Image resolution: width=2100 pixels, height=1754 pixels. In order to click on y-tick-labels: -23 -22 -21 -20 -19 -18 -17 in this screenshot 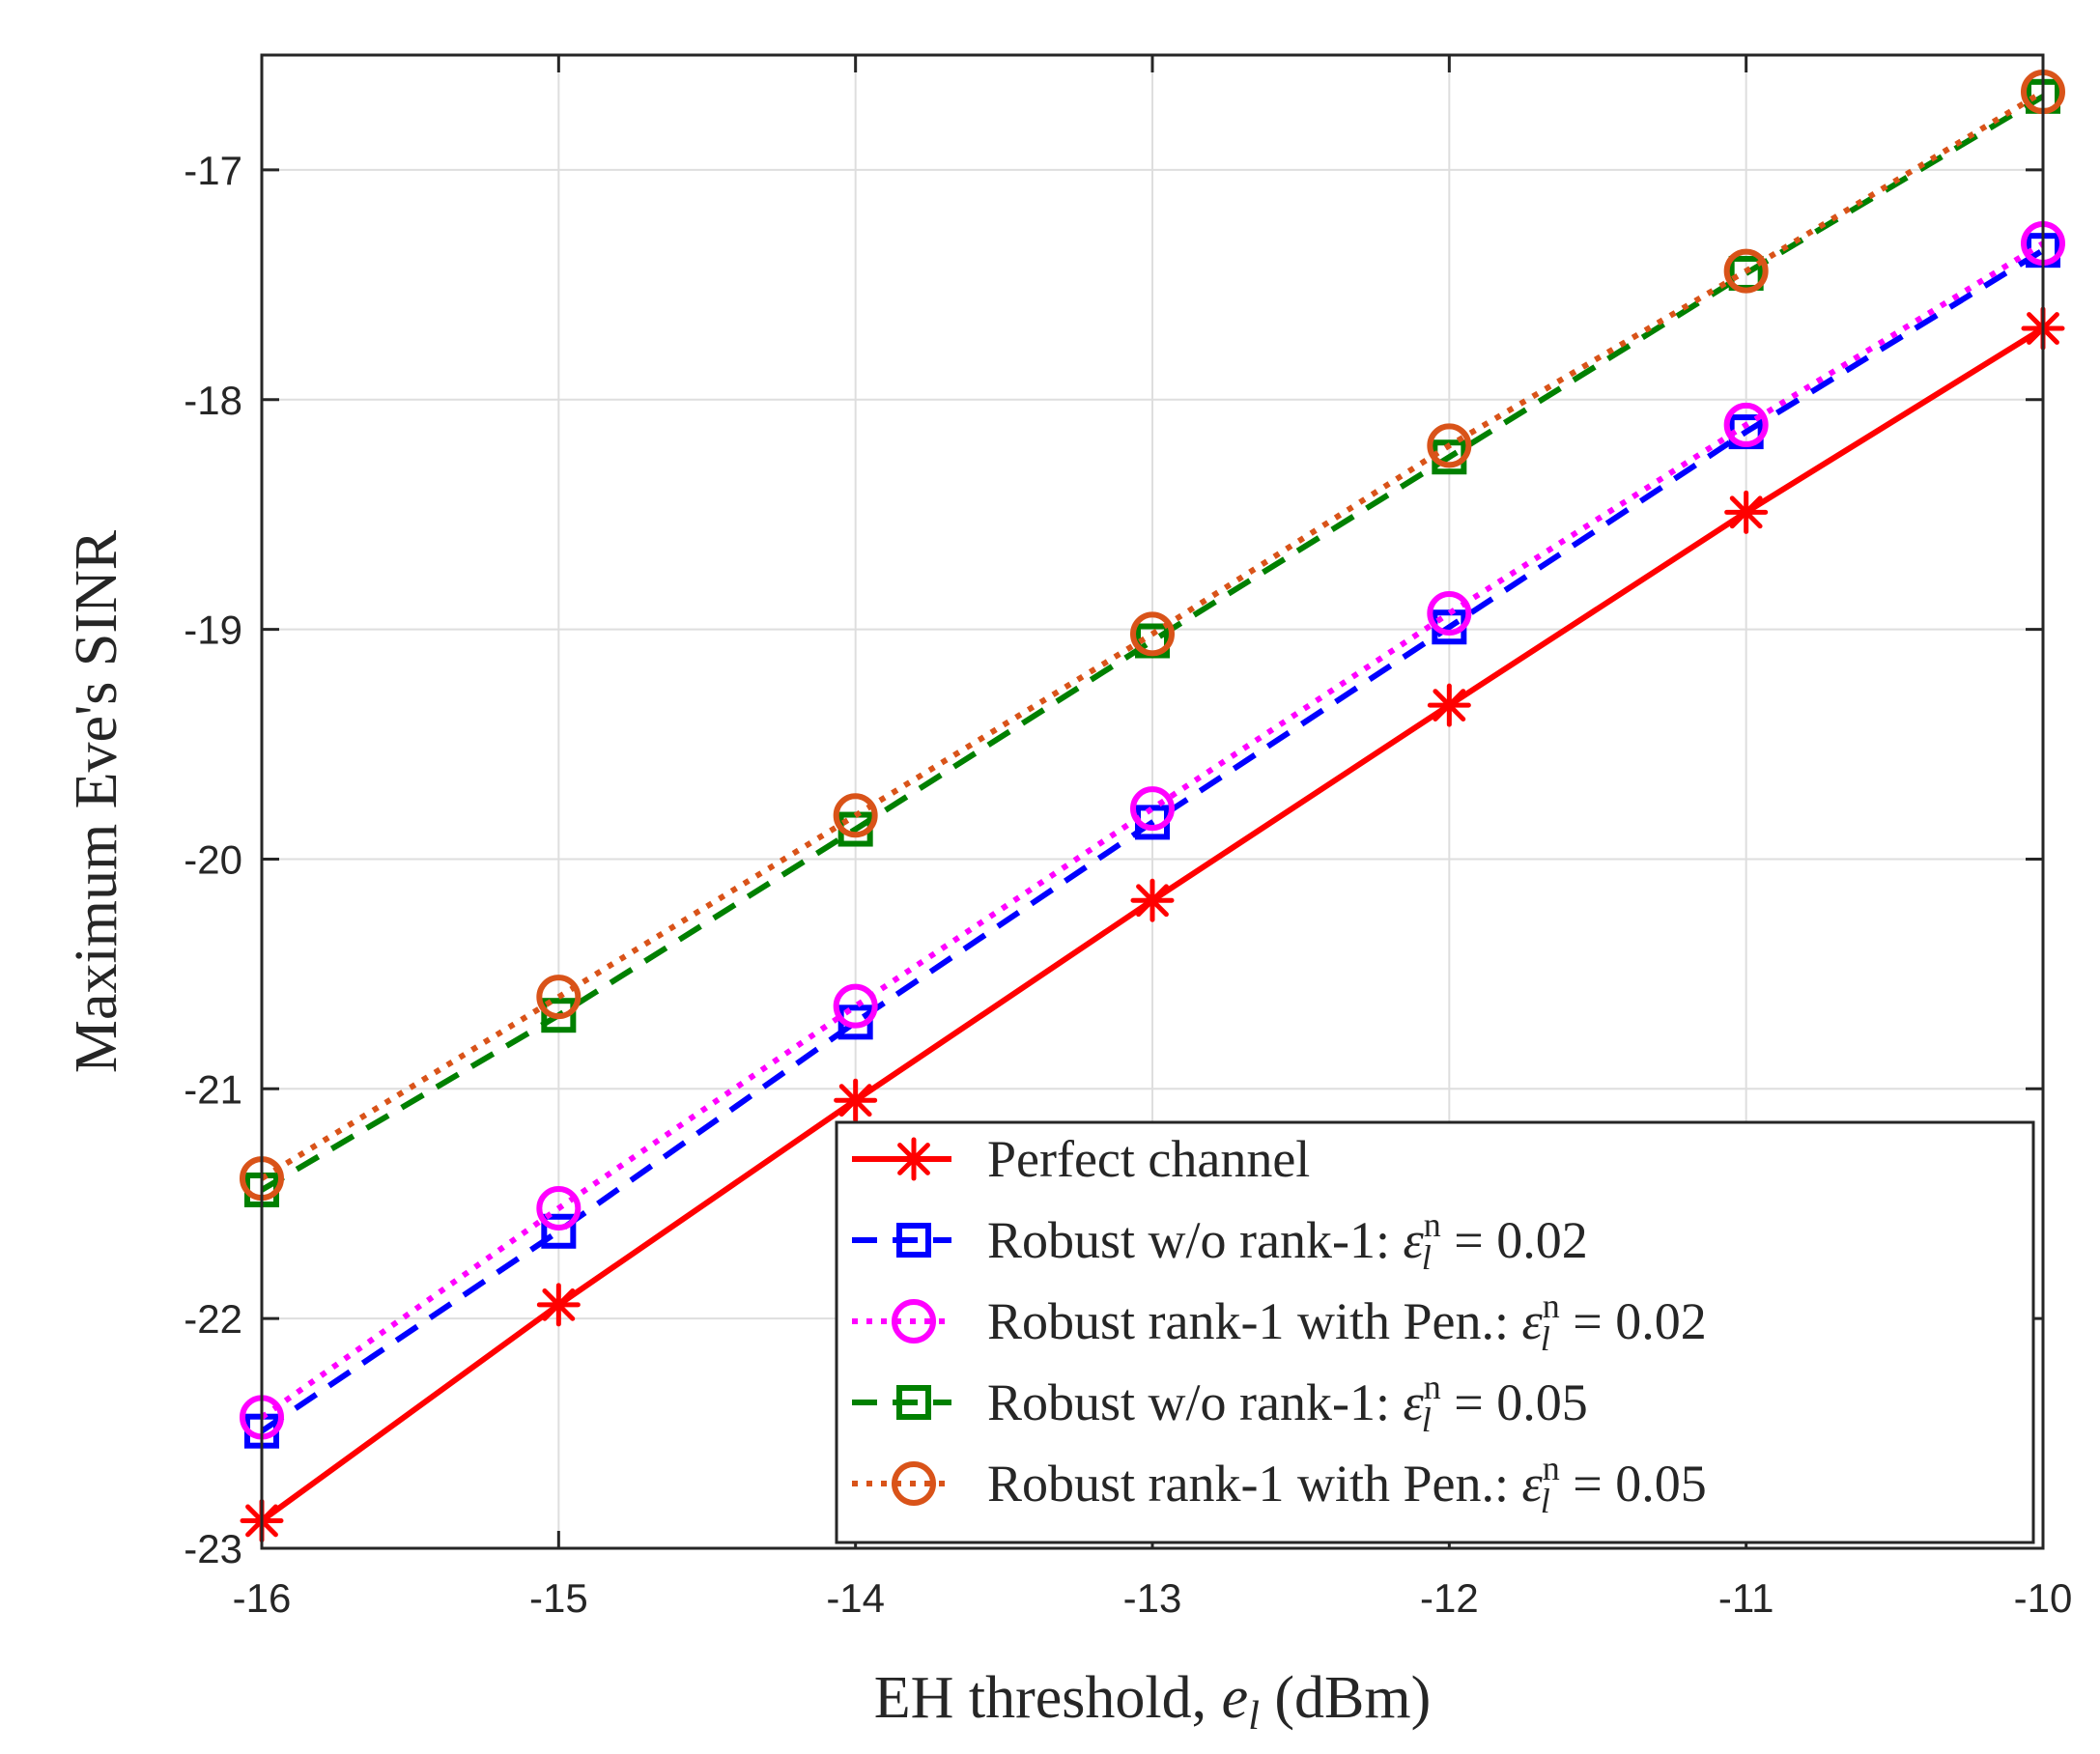, I will do `click(213, 859)`.